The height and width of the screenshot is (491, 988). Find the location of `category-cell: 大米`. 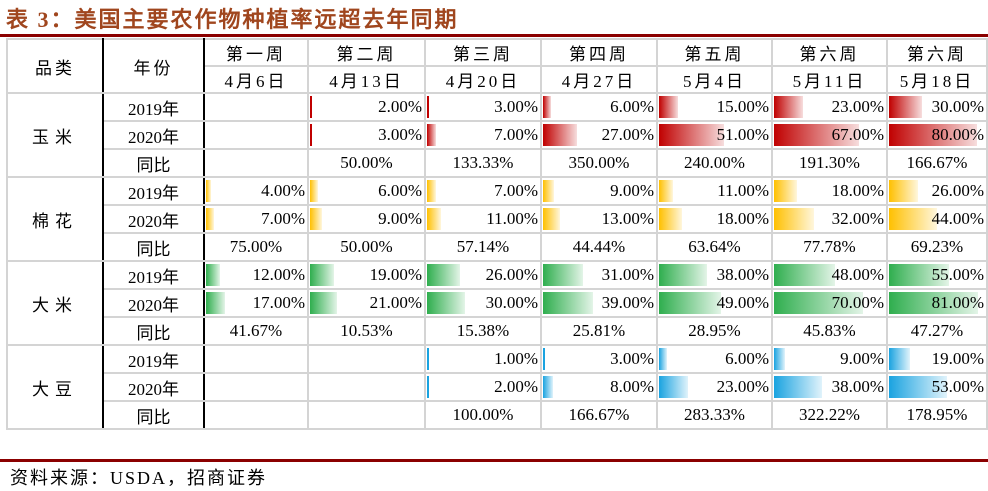

category-cell: 大米 is located at coordinates (55, 303).